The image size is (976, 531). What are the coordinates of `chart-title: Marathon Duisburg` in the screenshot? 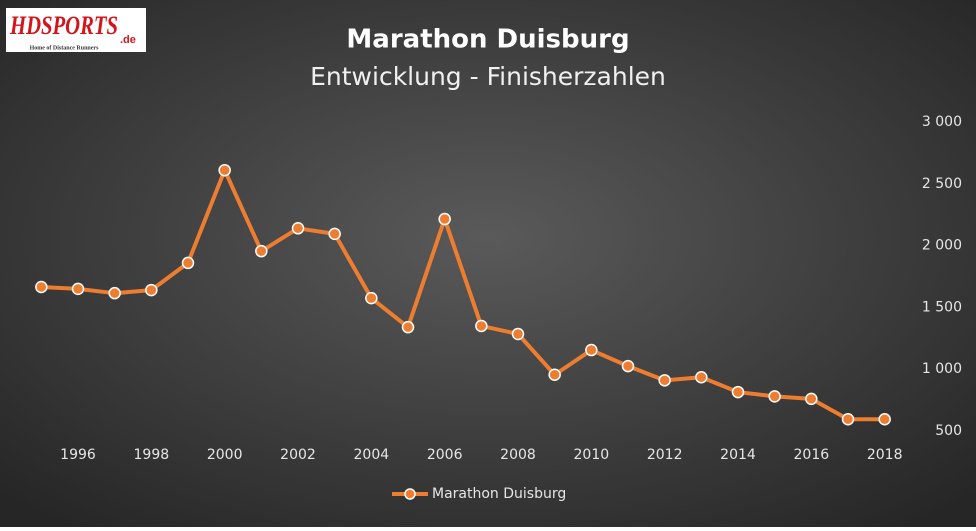 It's located at (487, 40).